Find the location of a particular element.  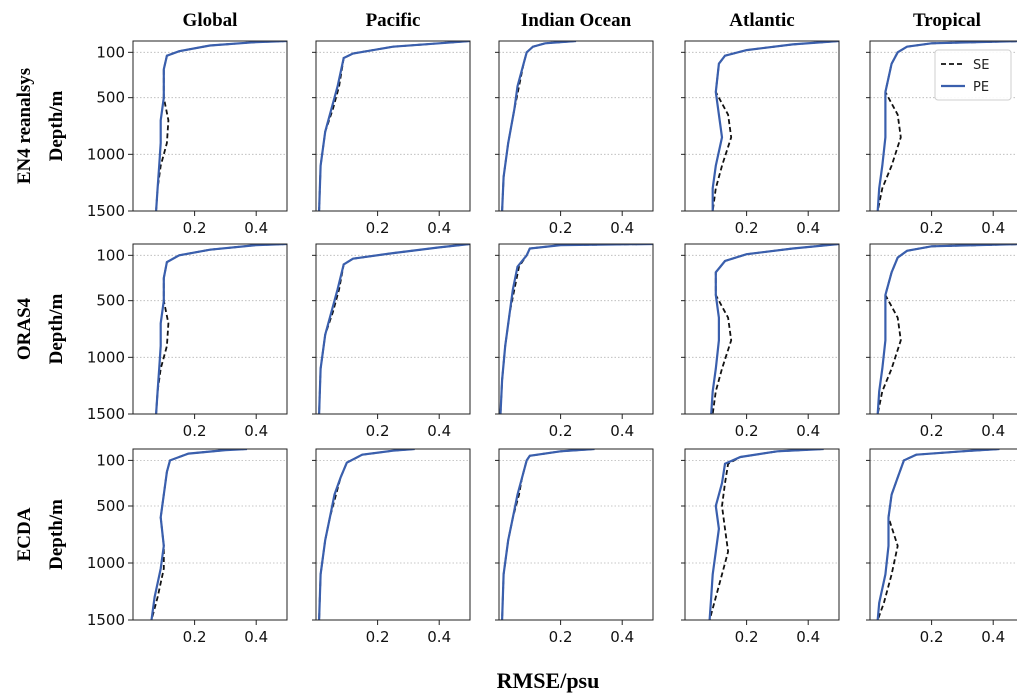

column-title: Pacific is located at coordinates (393, 20).